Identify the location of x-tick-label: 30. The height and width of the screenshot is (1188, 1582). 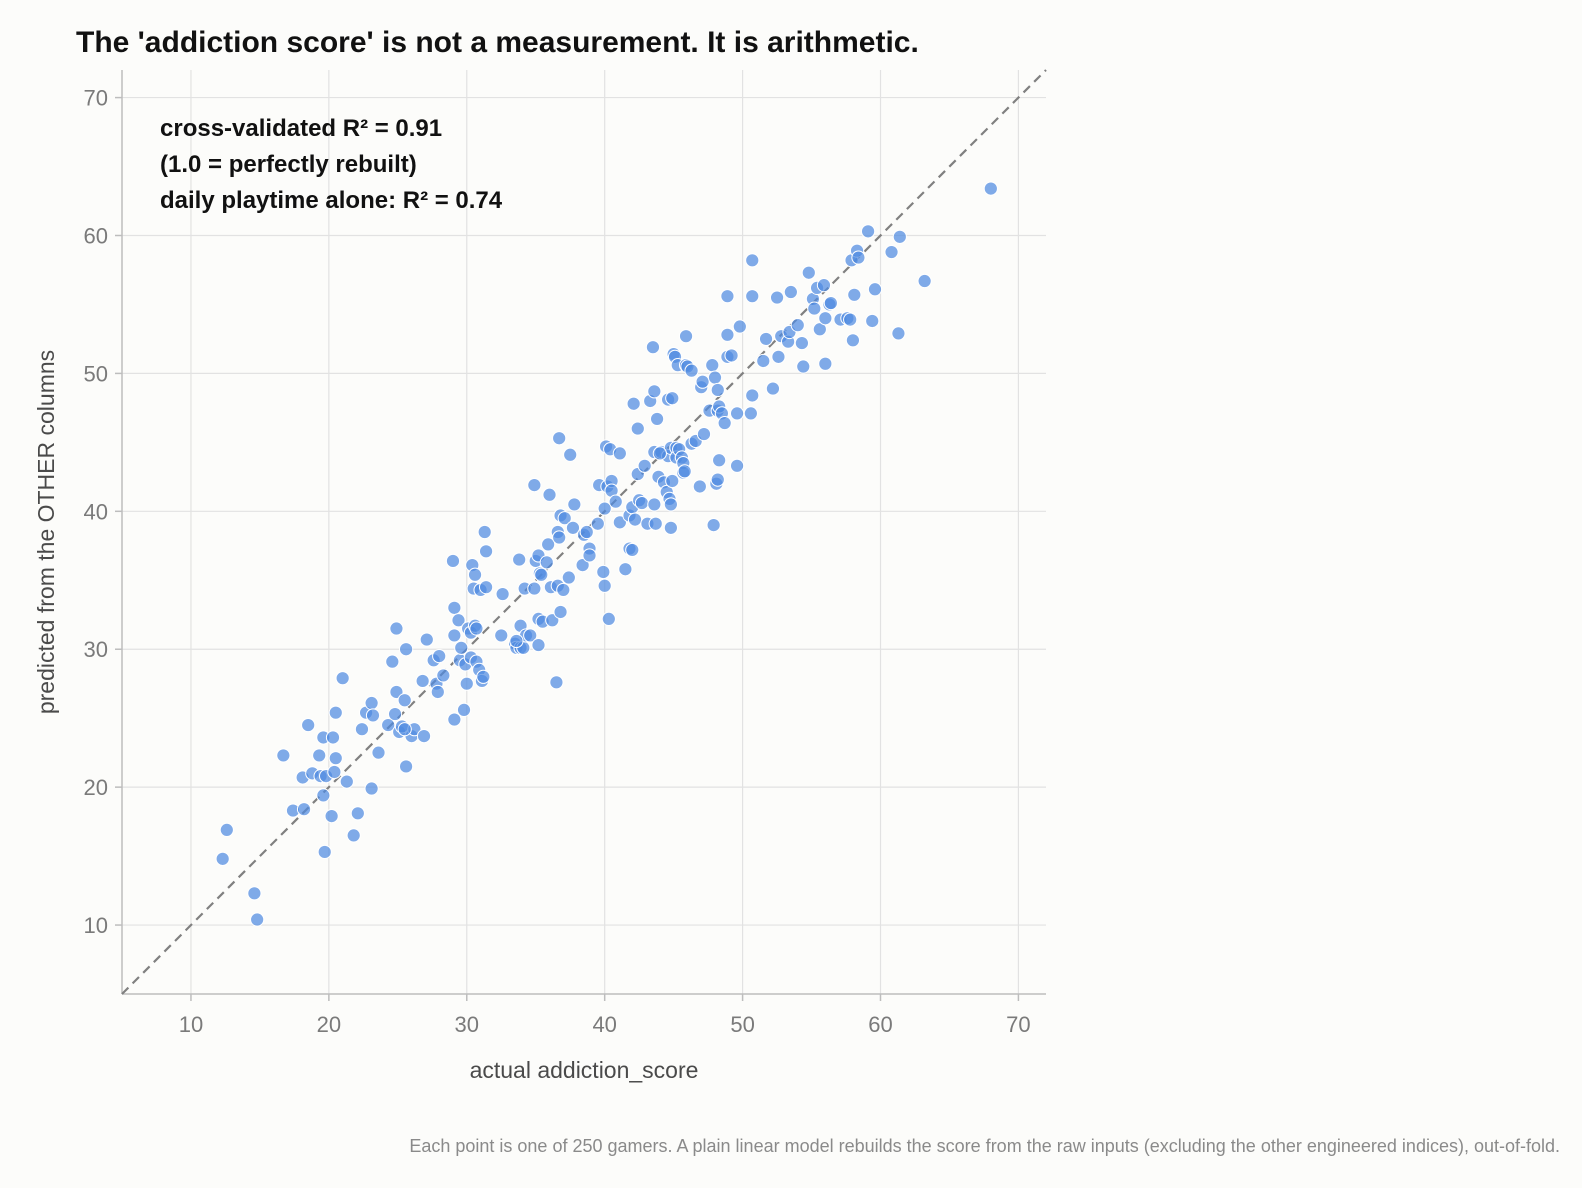
(467, 1024).